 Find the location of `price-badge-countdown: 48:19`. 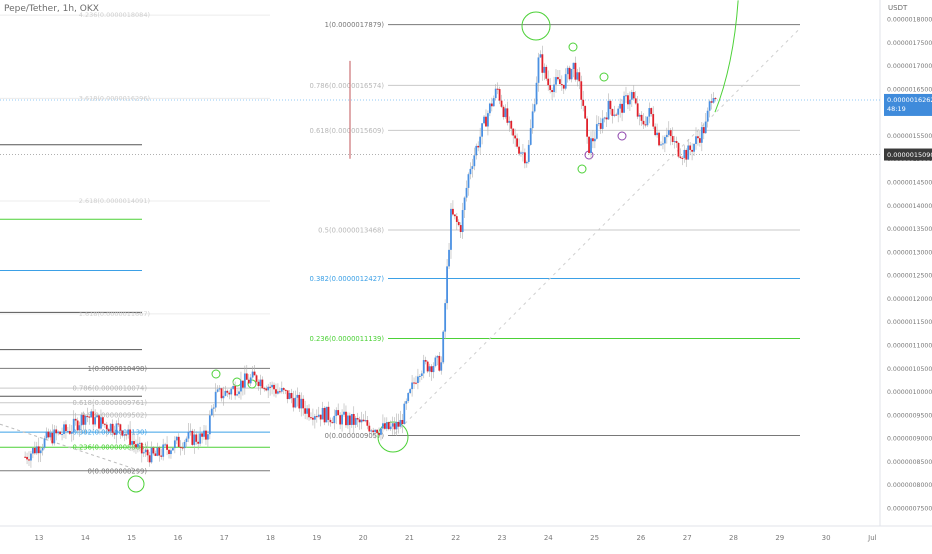

price-badge-countdown: 48:19 is located at coordinates (896, 109).